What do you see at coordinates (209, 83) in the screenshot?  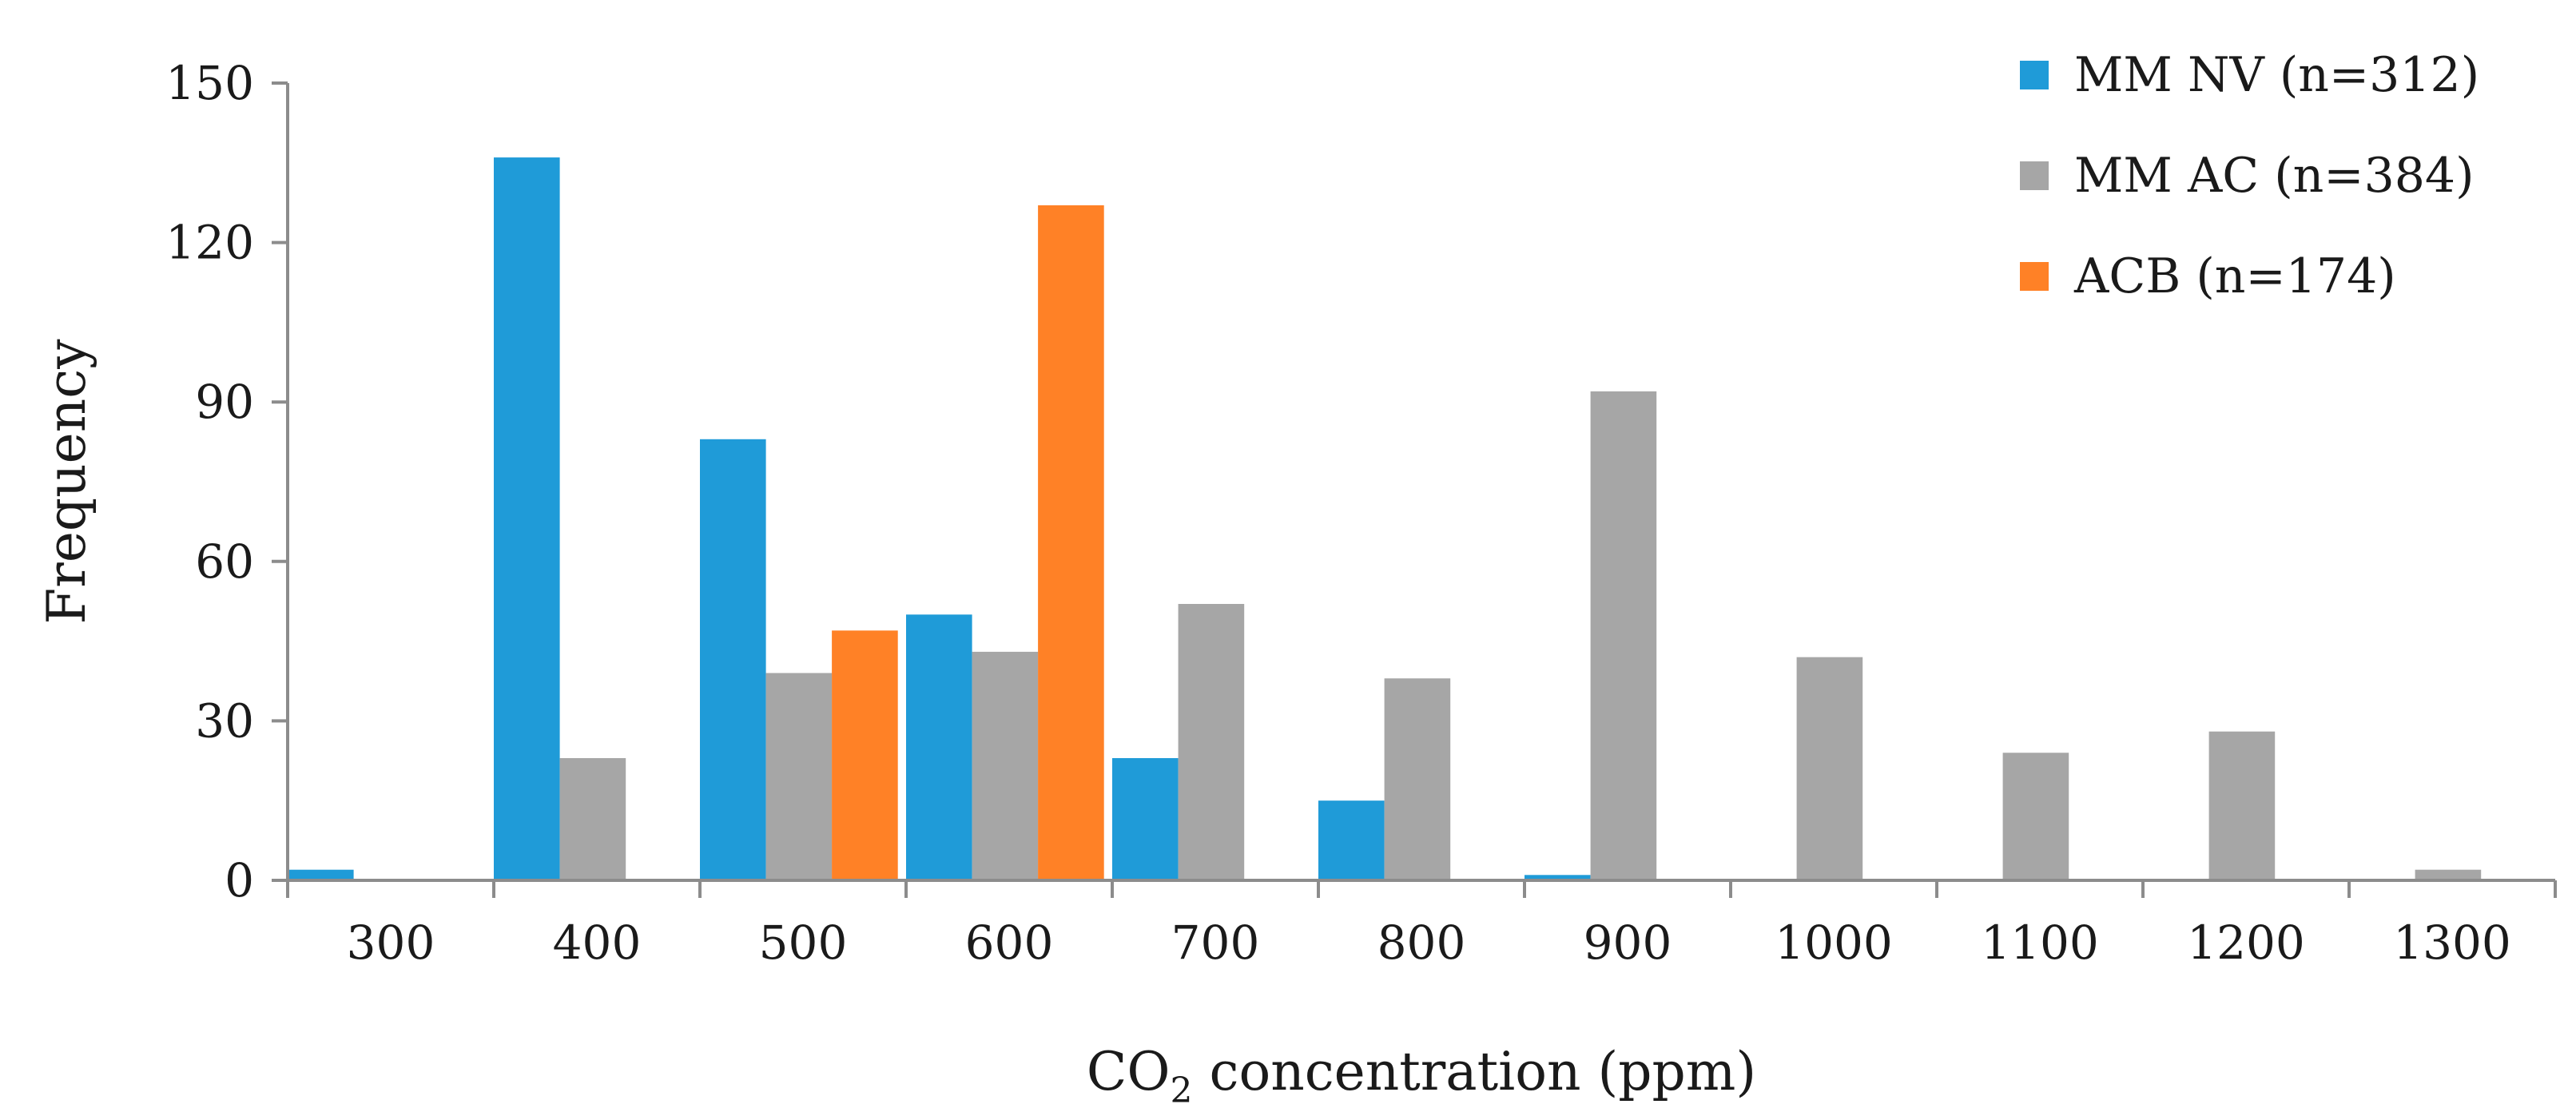 I see `y-tick-label: 150` at bounding box center [209, 83].